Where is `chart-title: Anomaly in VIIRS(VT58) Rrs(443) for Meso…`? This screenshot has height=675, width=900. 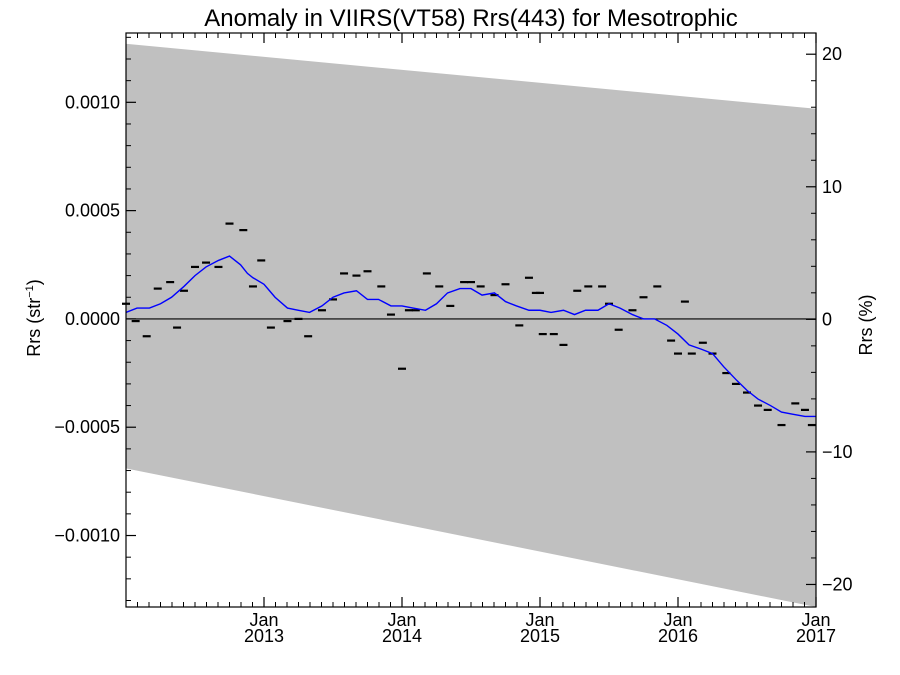 chart-title: Anomaly in VIIRS(VT58) Rrs(443) for Meso… is located at coordinates (471, 18).